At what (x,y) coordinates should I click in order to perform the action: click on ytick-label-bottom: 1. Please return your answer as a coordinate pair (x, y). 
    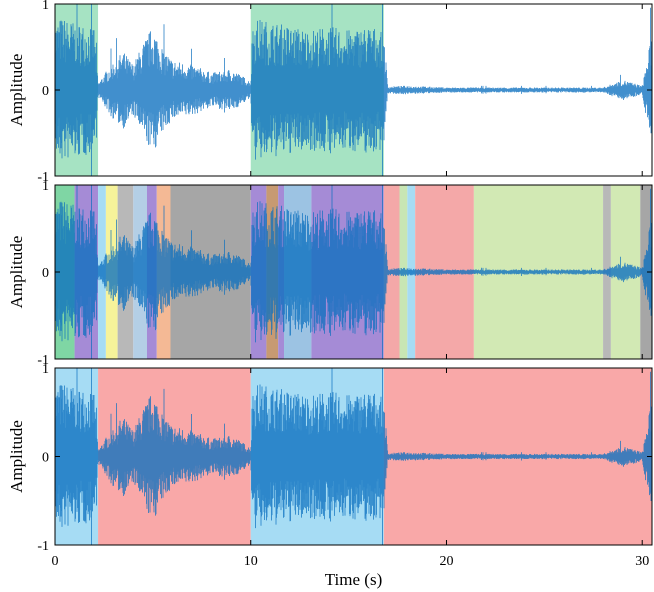
    Looking at the image, I should click on (45, 369).